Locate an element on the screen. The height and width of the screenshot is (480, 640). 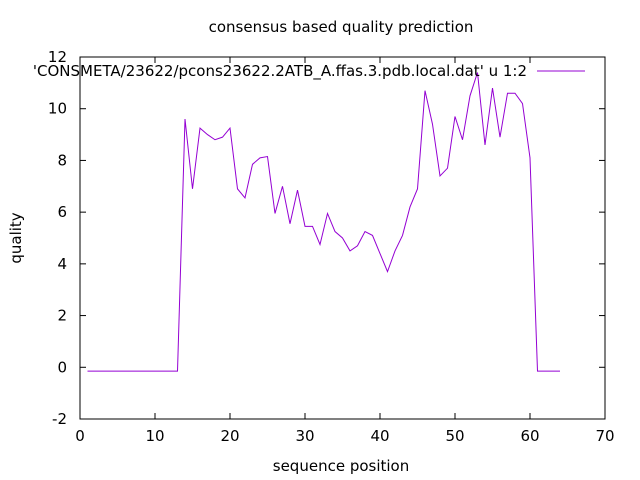
y-axis-label: quality is located at coordinates (16, 237).